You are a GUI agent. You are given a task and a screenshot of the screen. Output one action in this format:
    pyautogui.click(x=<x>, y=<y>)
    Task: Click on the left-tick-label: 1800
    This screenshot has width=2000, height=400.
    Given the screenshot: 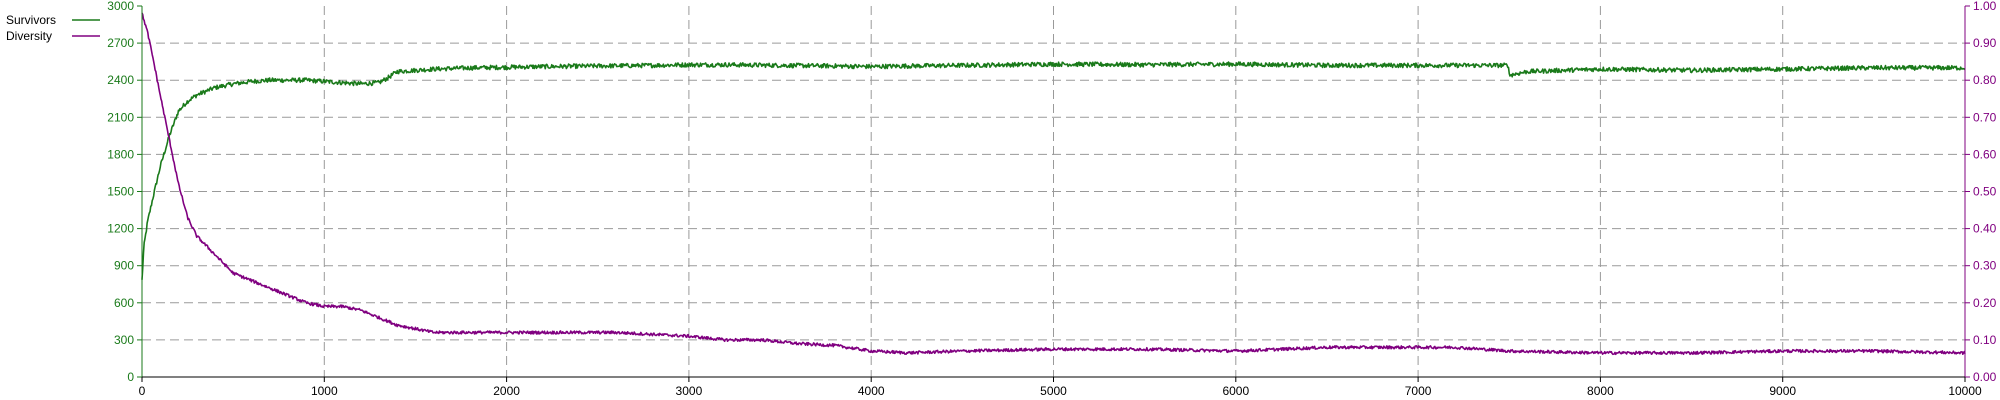 What is the action you would take?
    pyautogui.click(x=120, y=154)
    